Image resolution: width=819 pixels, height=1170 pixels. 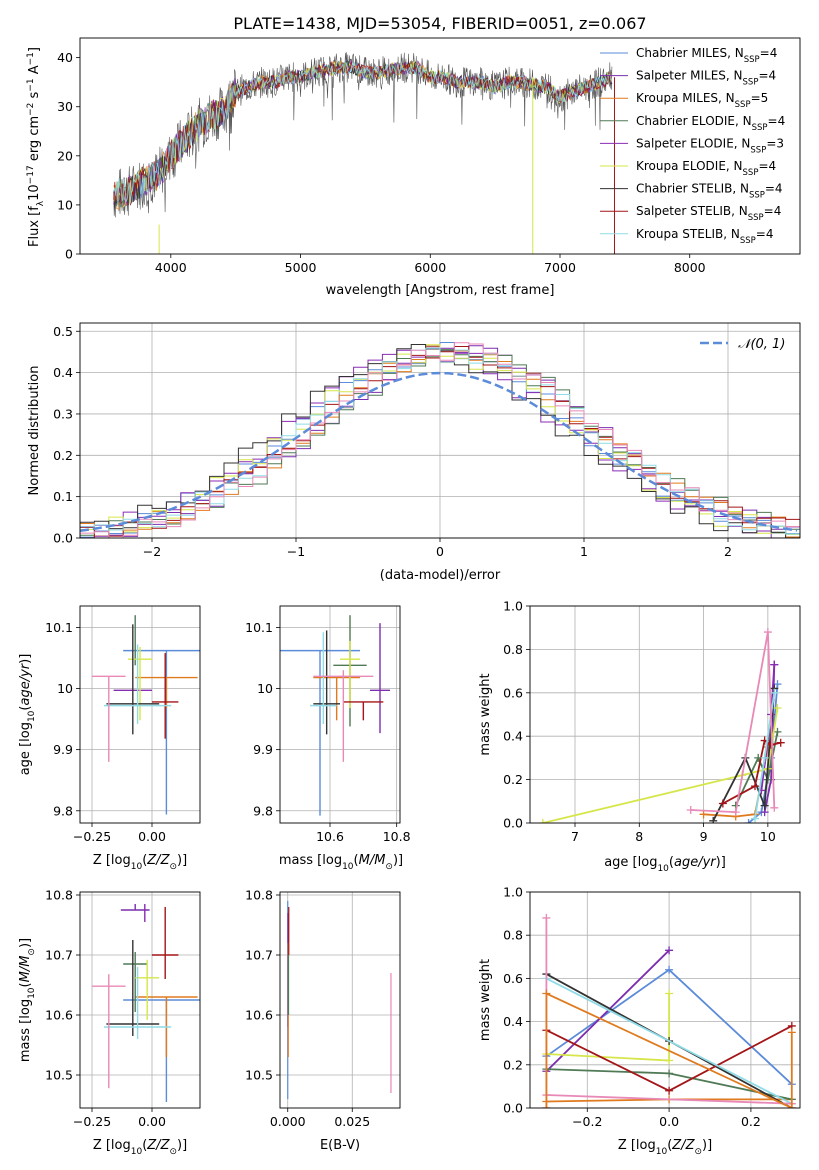 I want to click on y-tick-label: 1.0, so click(x=513, y=892).